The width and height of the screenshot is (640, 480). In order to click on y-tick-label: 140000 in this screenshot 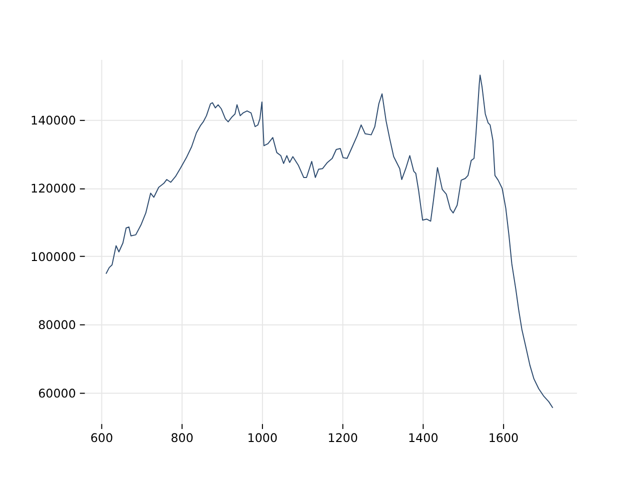, I will do `click(53, 120)`.